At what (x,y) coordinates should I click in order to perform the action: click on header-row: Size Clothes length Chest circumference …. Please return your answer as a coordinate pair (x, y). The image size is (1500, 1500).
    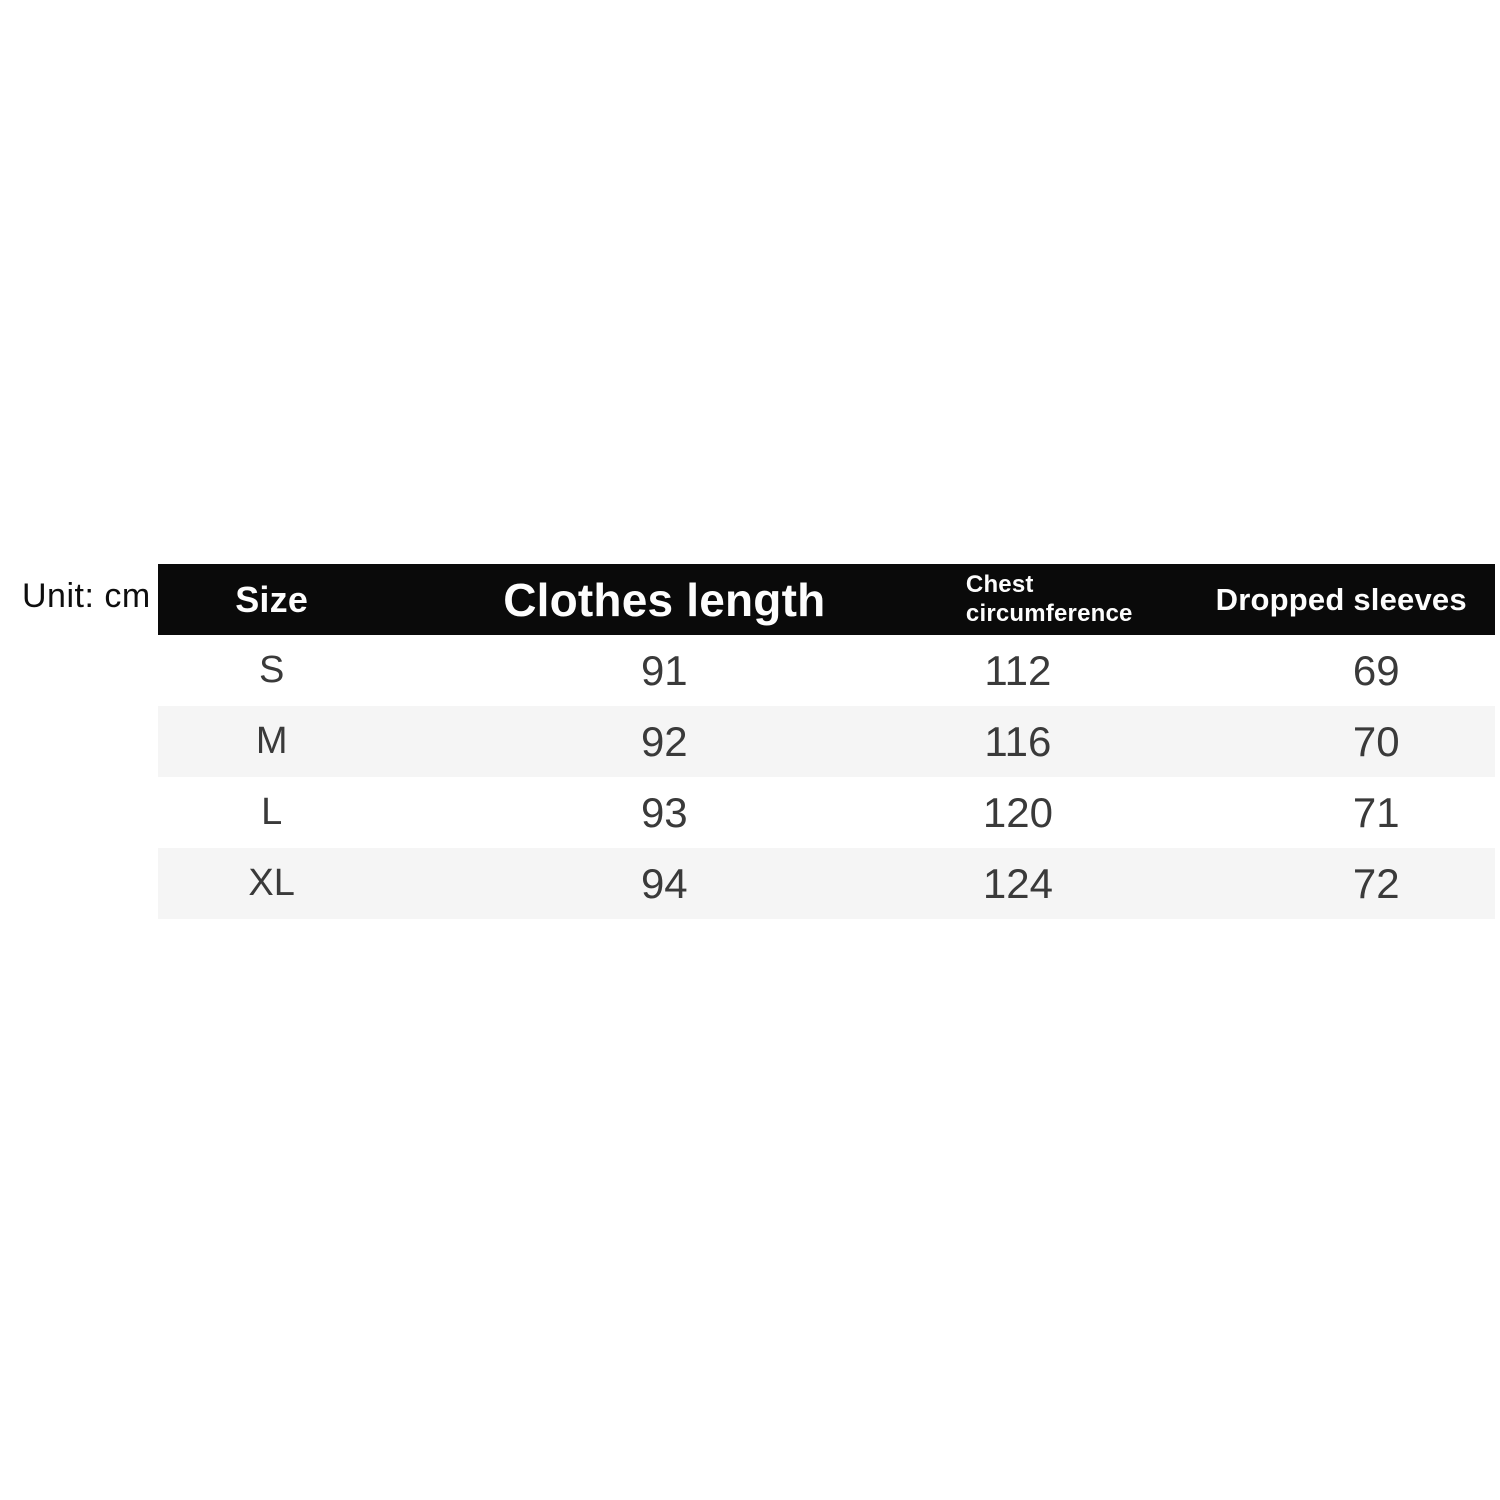
    Looking at the image, I should click on (826, 599).